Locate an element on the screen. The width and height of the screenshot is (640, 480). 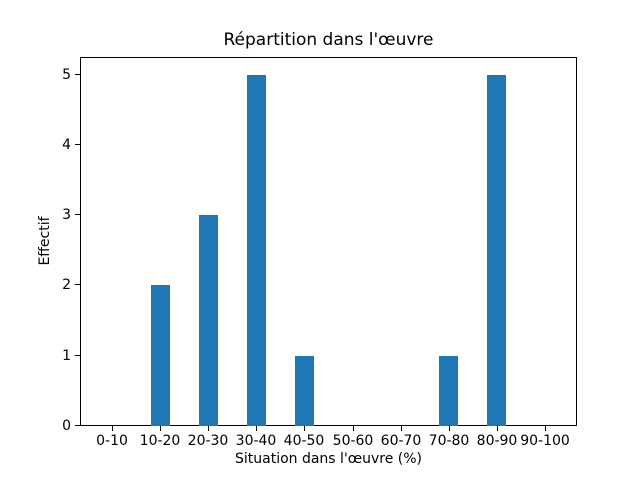
y-tick-label: 1 is located at coordinates (66, 356).